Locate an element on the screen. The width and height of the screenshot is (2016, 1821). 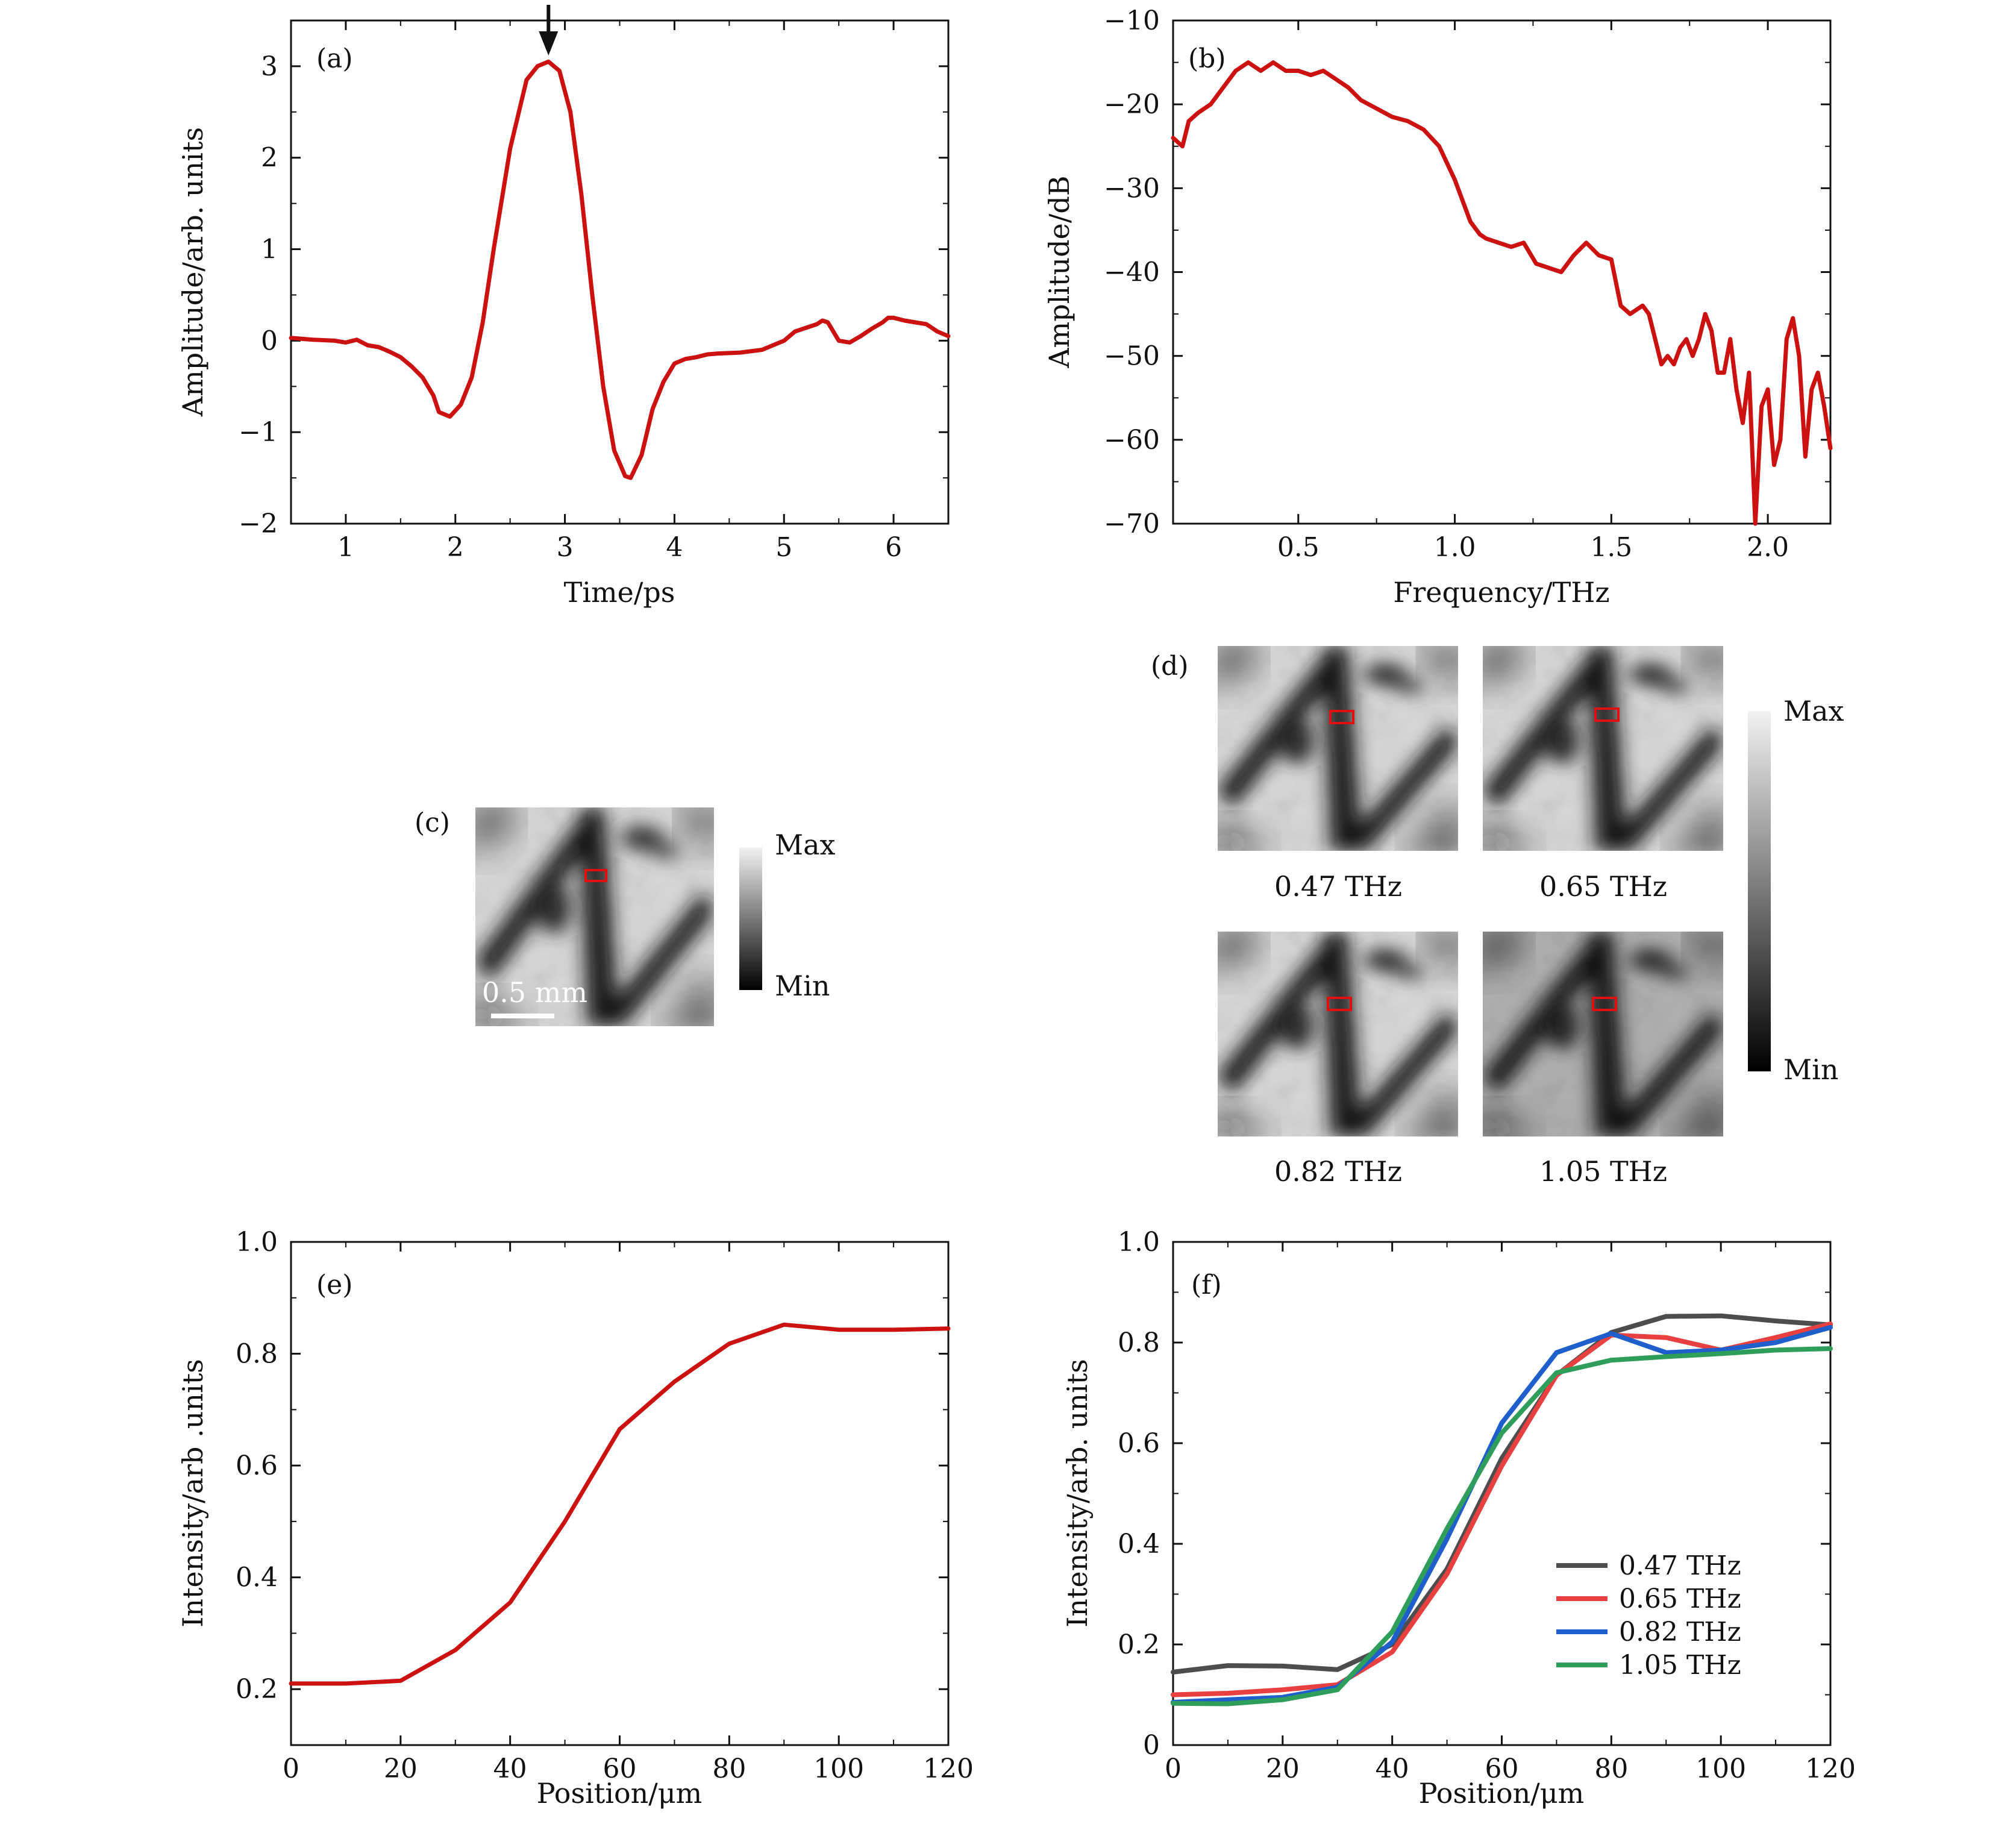
x-tick-label-e: 60 is located at coordinates (620, 1769).